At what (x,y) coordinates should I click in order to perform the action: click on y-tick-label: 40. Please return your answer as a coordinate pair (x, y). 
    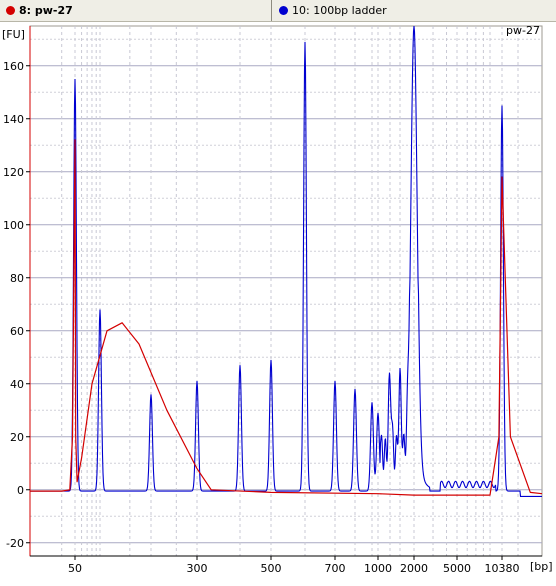
    Looking at the image, I should click on (17, 384).